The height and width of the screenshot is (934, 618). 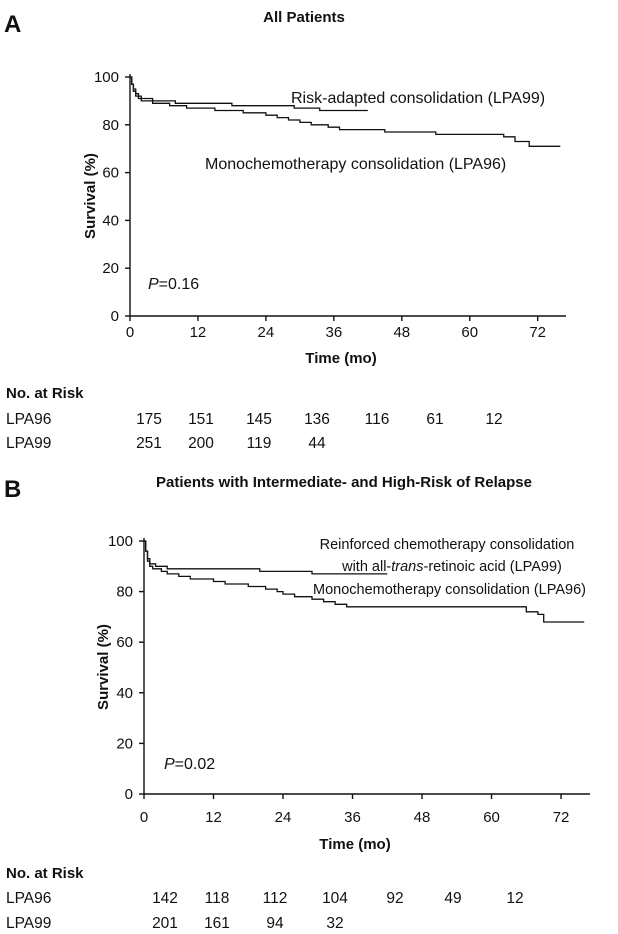 I want to click on panel-b-label-lpa99-post: -retinoic acid (LPA99), so click(x=493, y=567).